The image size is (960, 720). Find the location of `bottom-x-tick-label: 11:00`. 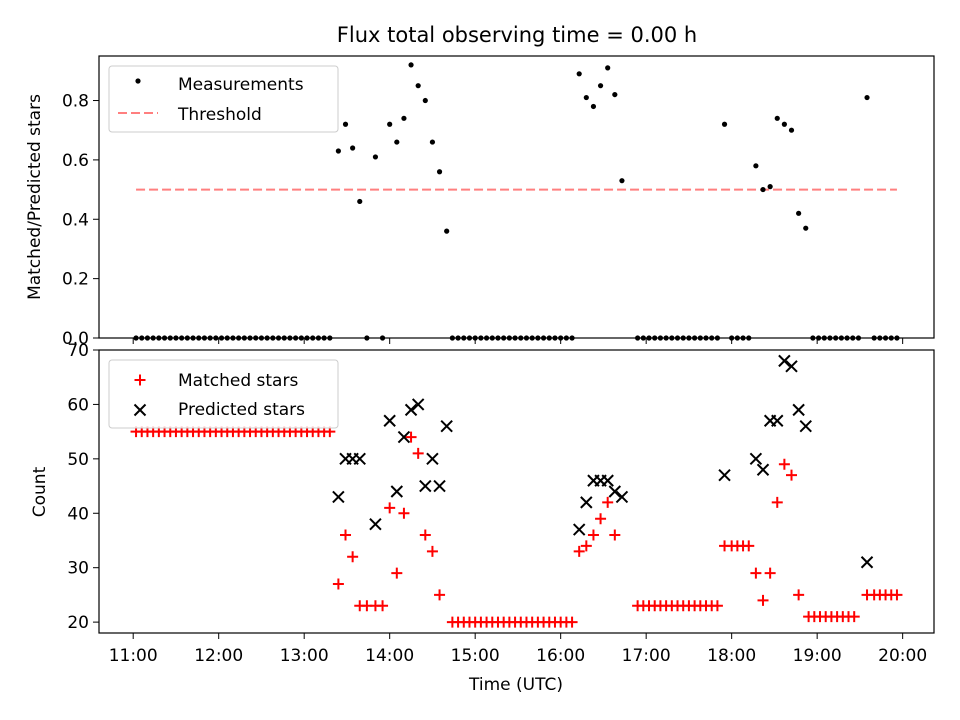

bottom-x-tick-label: 11:00 is located at coordinates (133, 656).